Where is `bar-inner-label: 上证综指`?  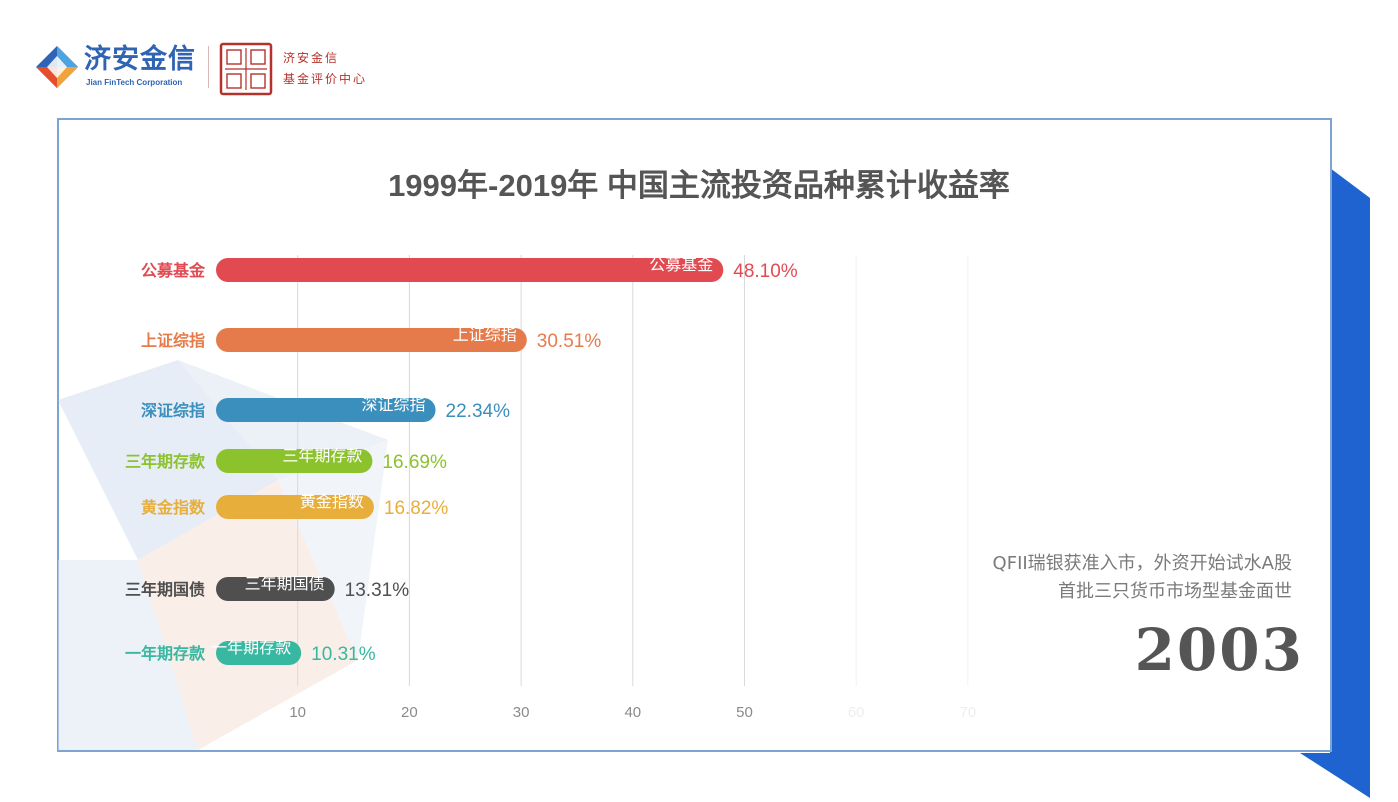
bar-inner-label: 上证综指 is located at coordinates (485, 334).